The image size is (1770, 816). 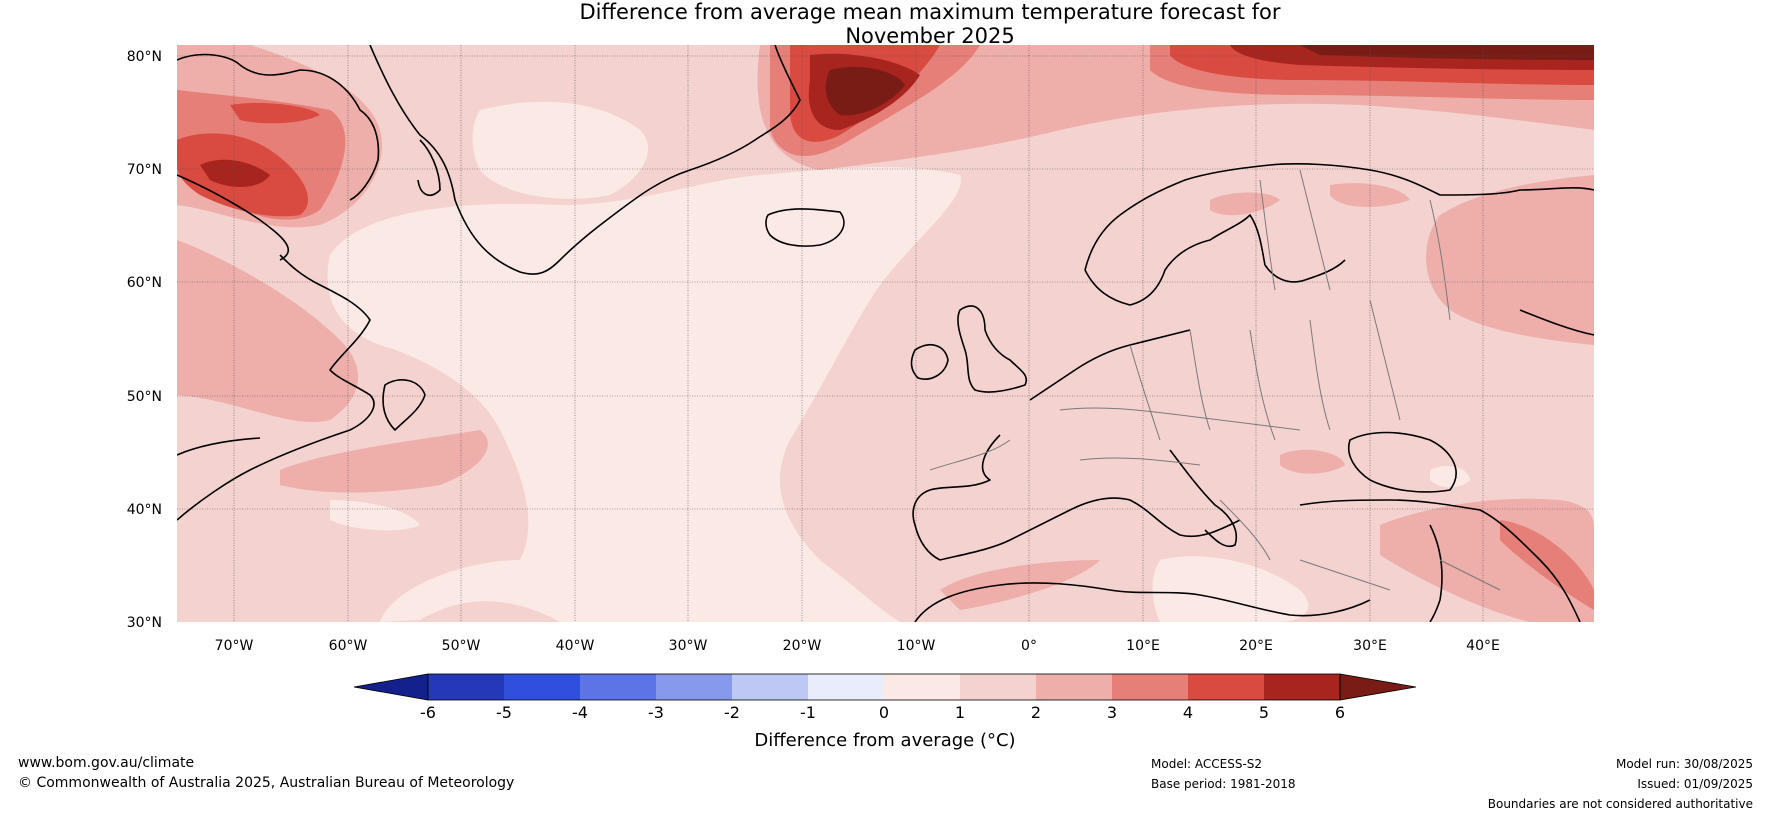 What do you see at coordinates (580, 712) in the screenshot?
I see `colorbar-tick: -4` at bounding box center [580, 712].